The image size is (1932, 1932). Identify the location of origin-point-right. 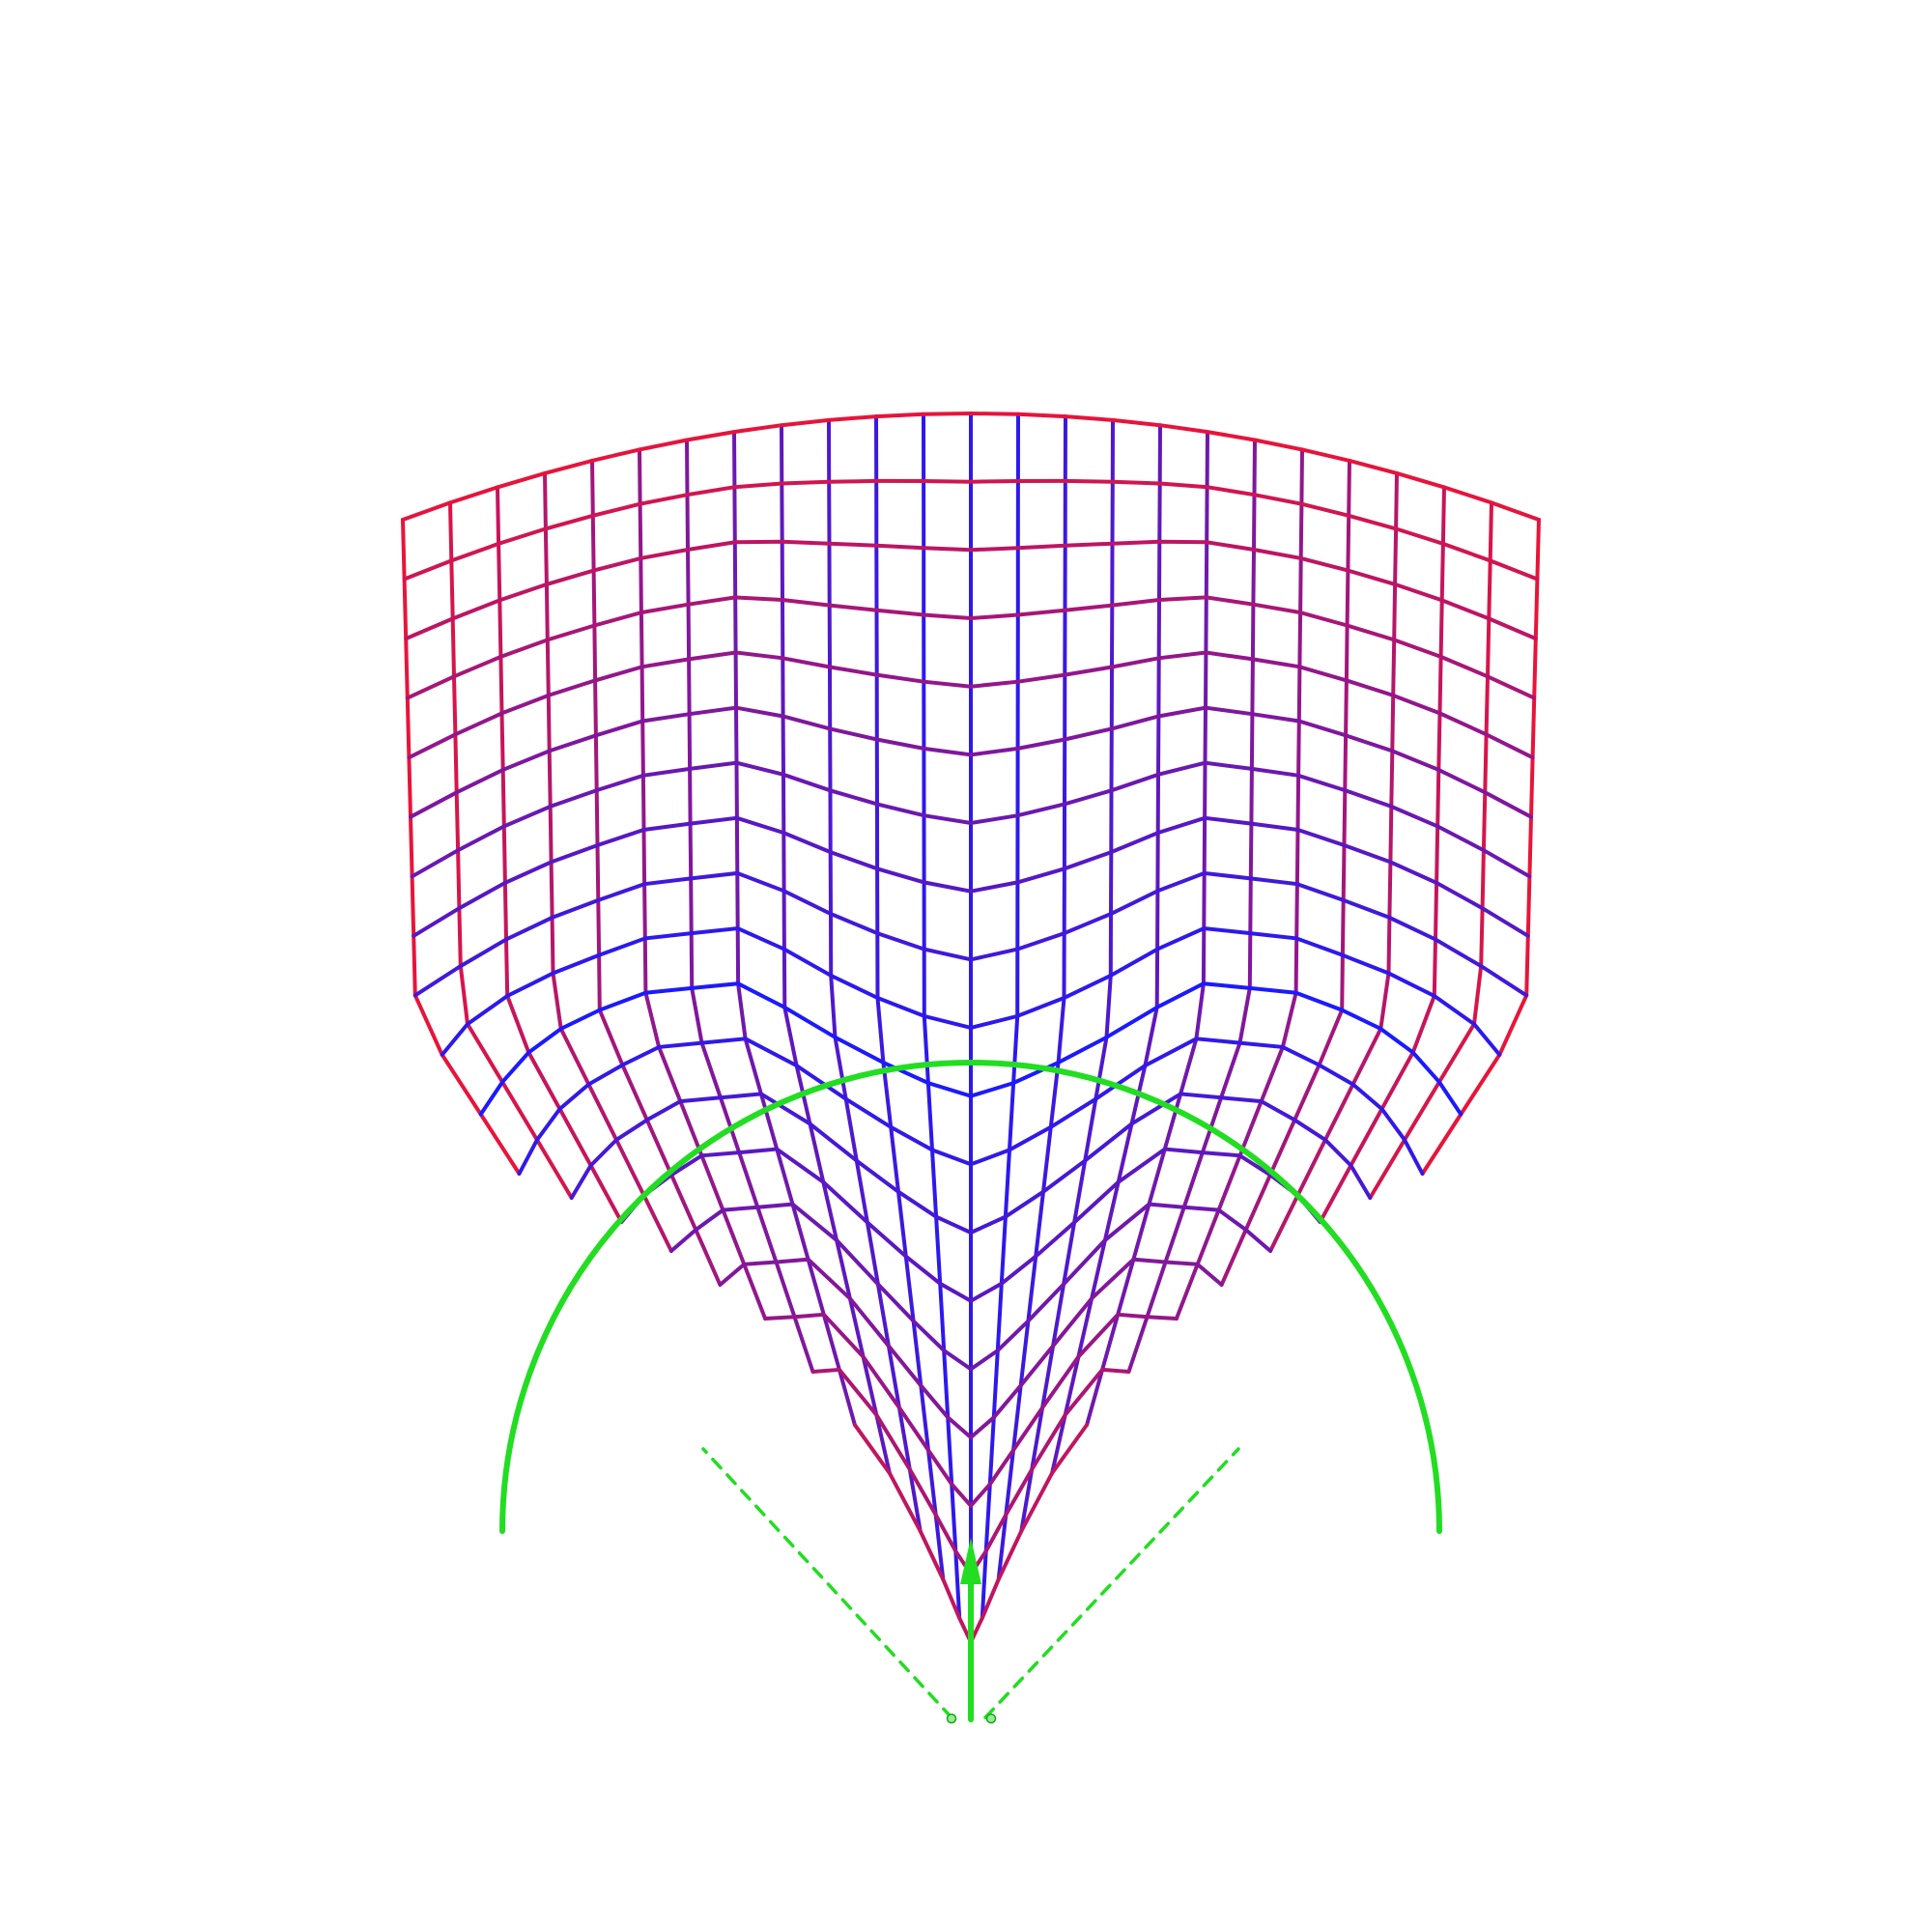
(991, 1718).